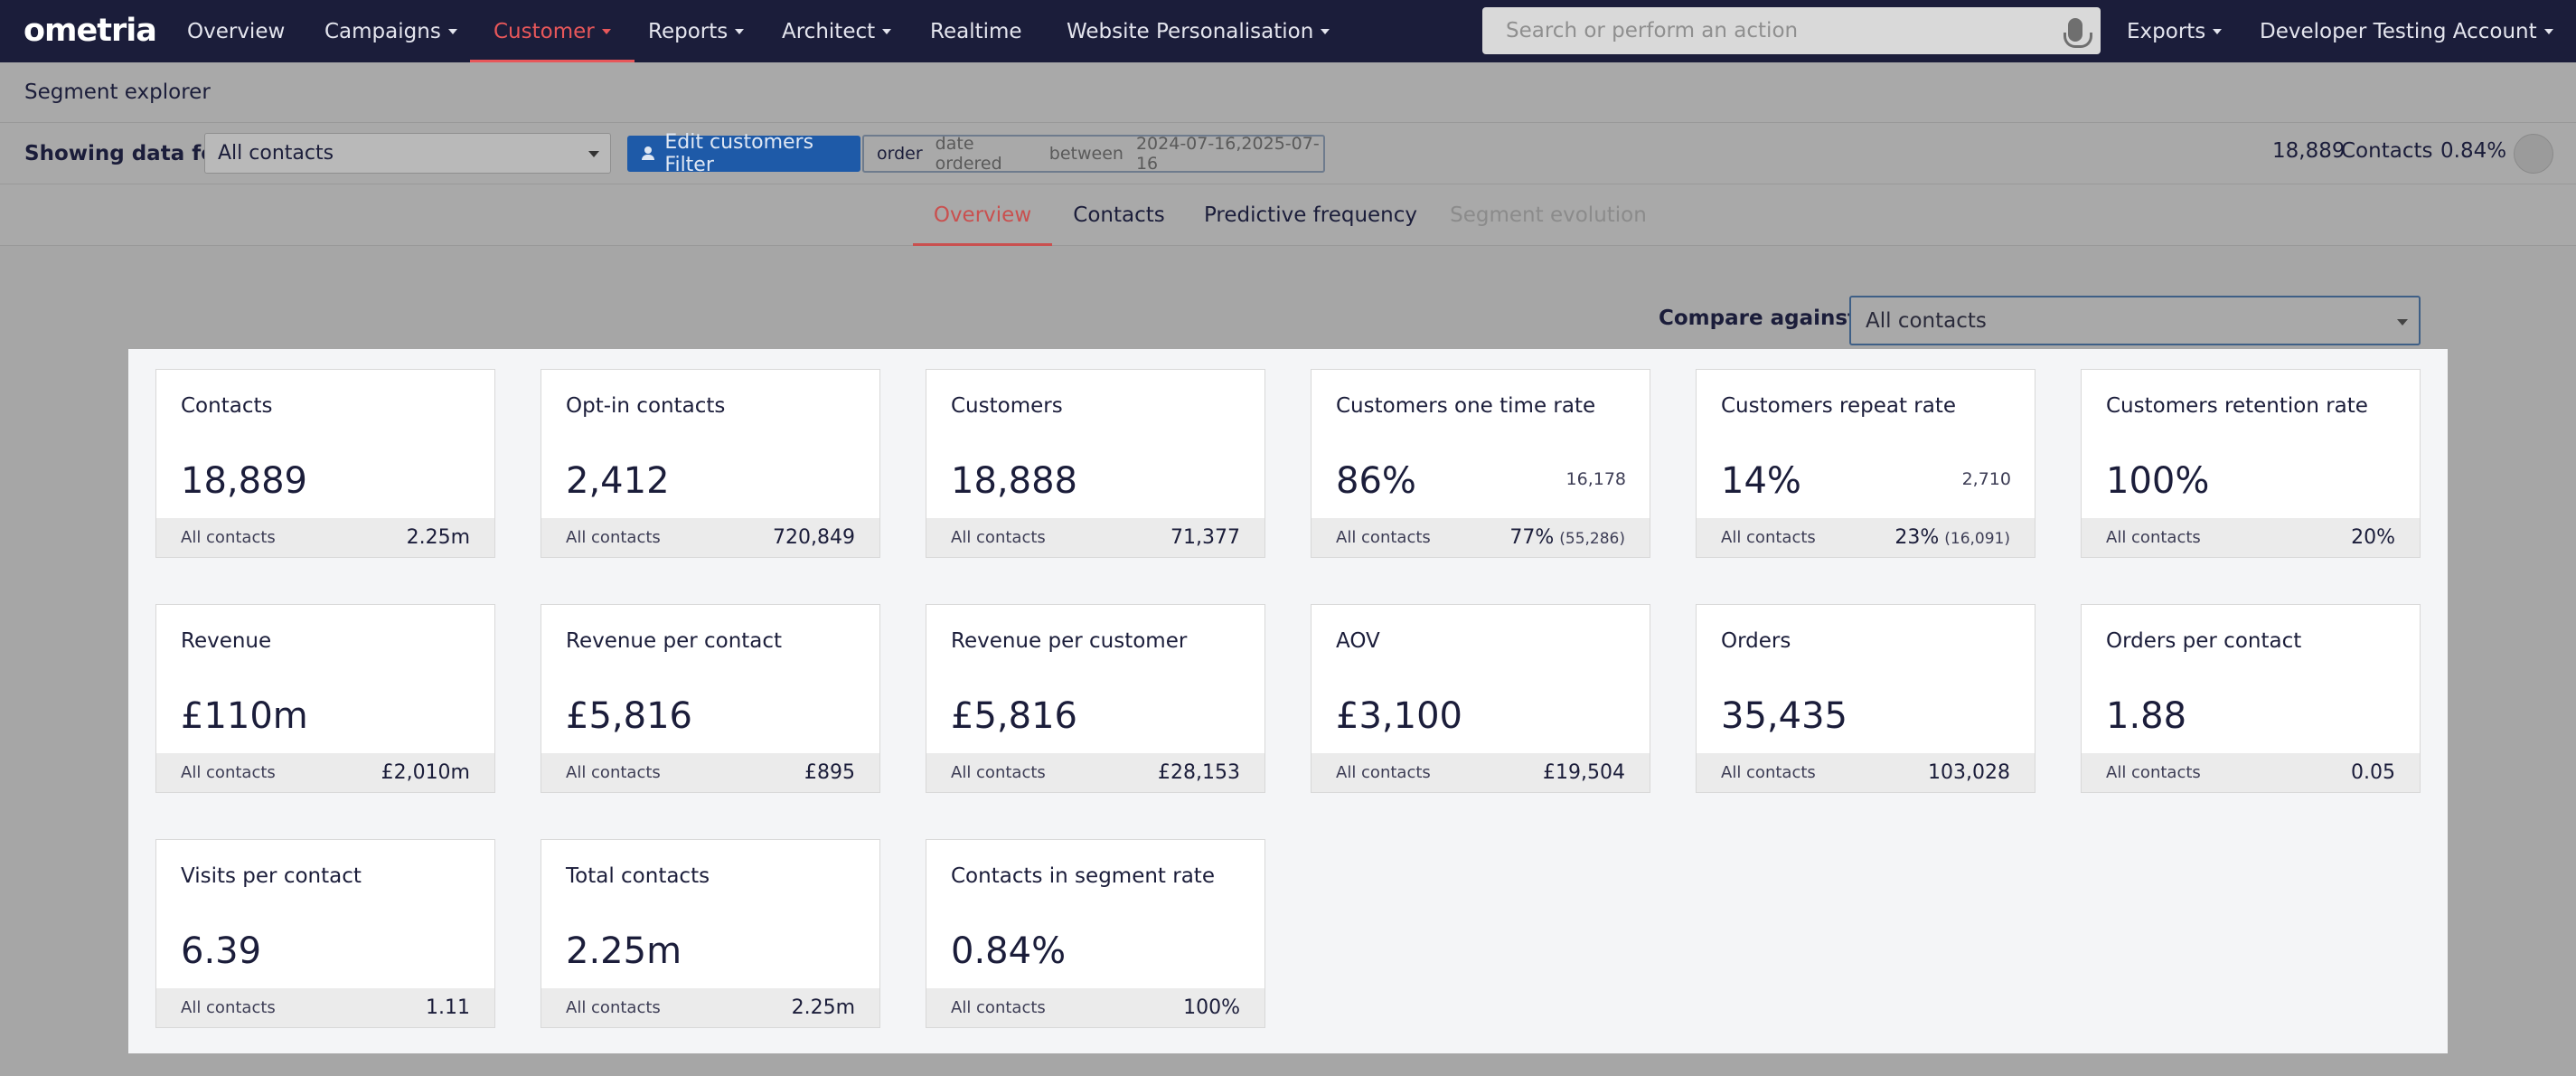  I want to click on logo-text: ometria, so click(90, 31).